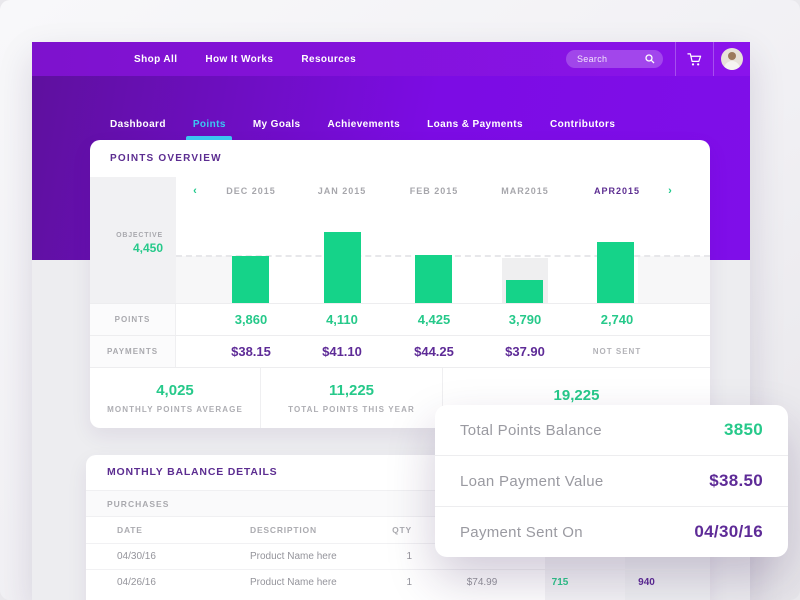 This screenshot has width=800, height=600. Describe the element at coordinates (139, 235) in the screenshot. I see `objective-label: OBJECTIVE` at that location.